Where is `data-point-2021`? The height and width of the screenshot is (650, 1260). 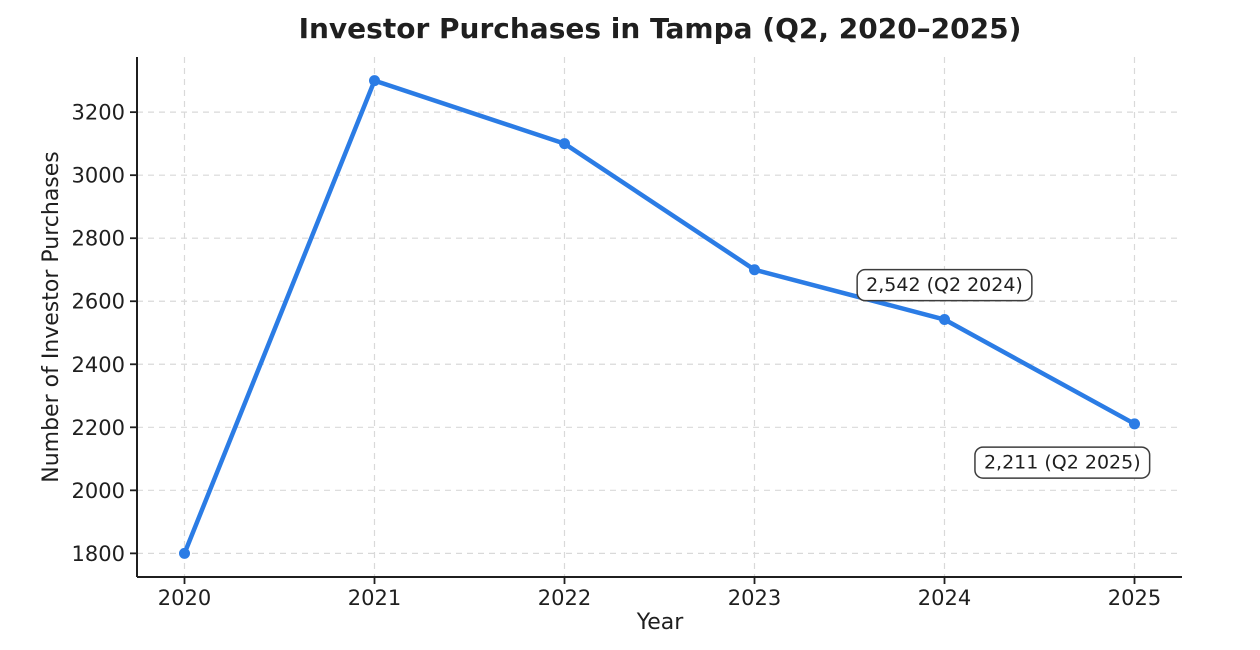 data-point-2021 is located at coordinates (374, 81).